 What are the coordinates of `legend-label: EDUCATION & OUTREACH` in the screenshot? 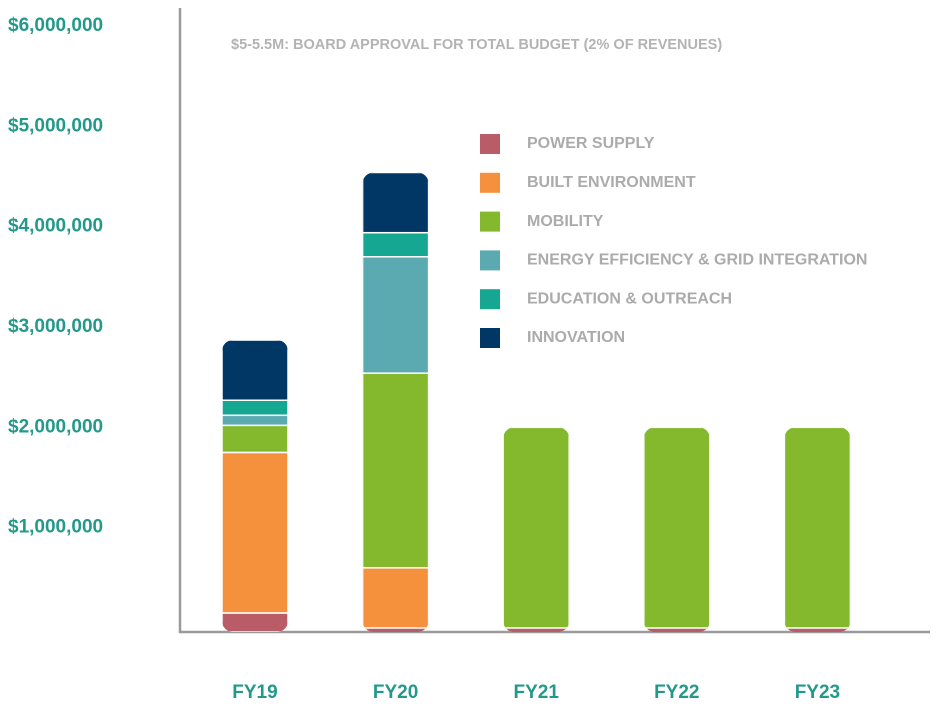 It's located at (629, 298).